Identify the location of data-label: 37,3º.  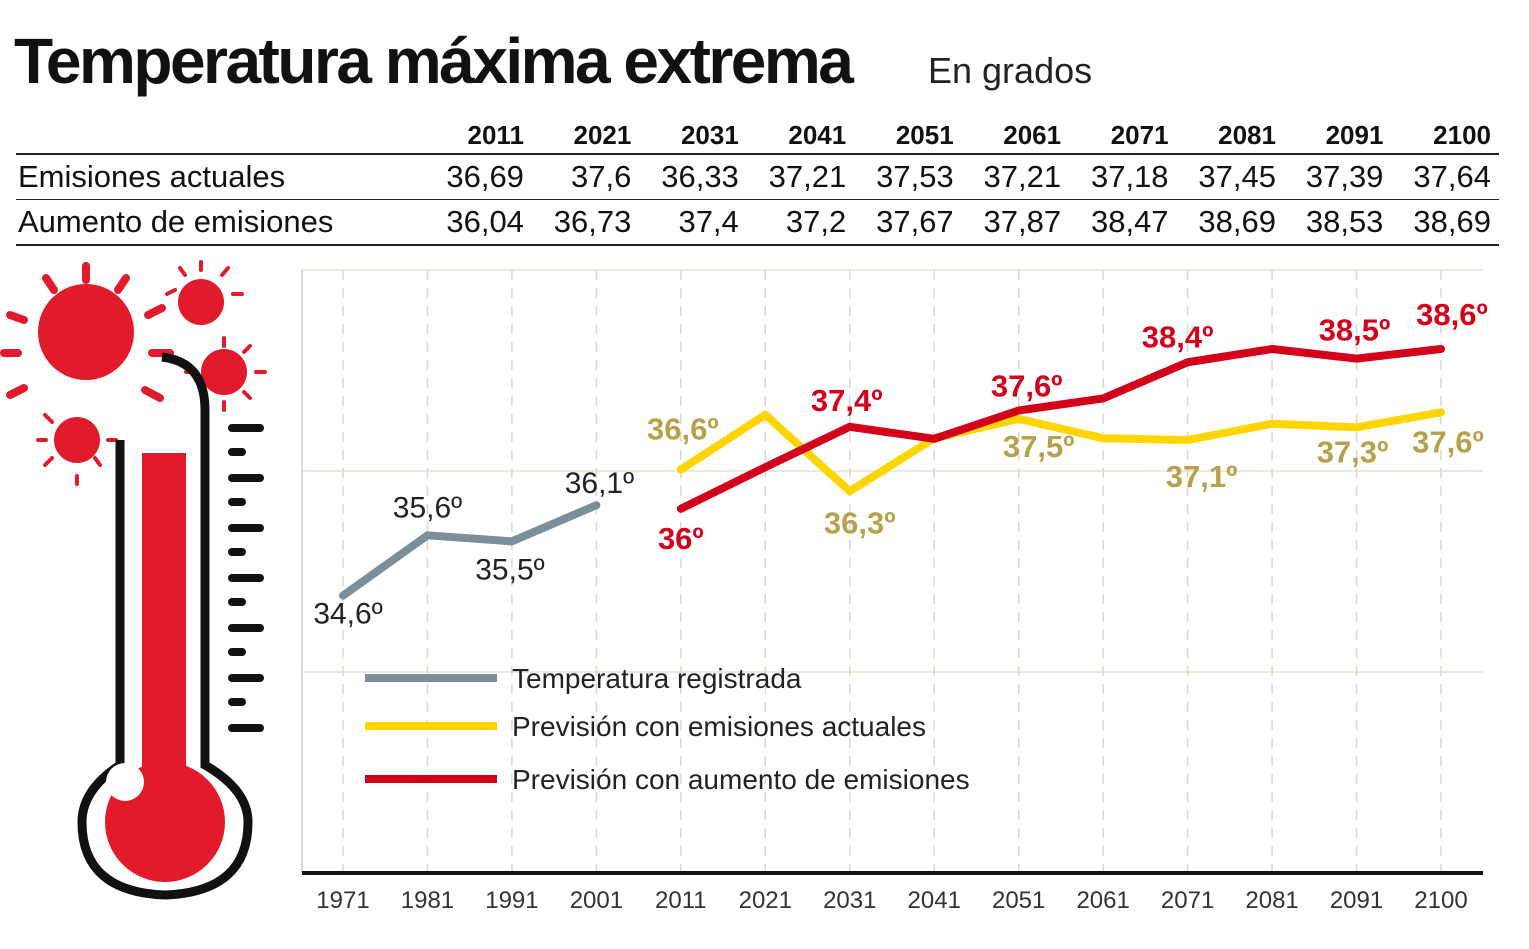
(1353, 451).